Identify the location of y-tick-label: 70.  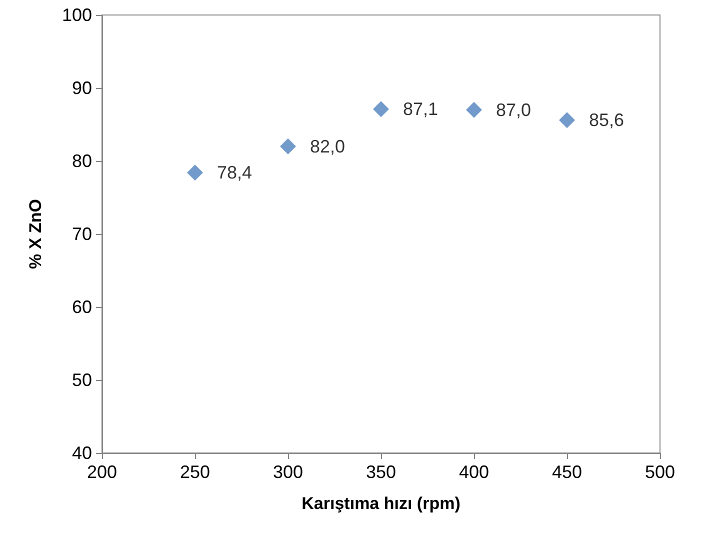
(82, 234).